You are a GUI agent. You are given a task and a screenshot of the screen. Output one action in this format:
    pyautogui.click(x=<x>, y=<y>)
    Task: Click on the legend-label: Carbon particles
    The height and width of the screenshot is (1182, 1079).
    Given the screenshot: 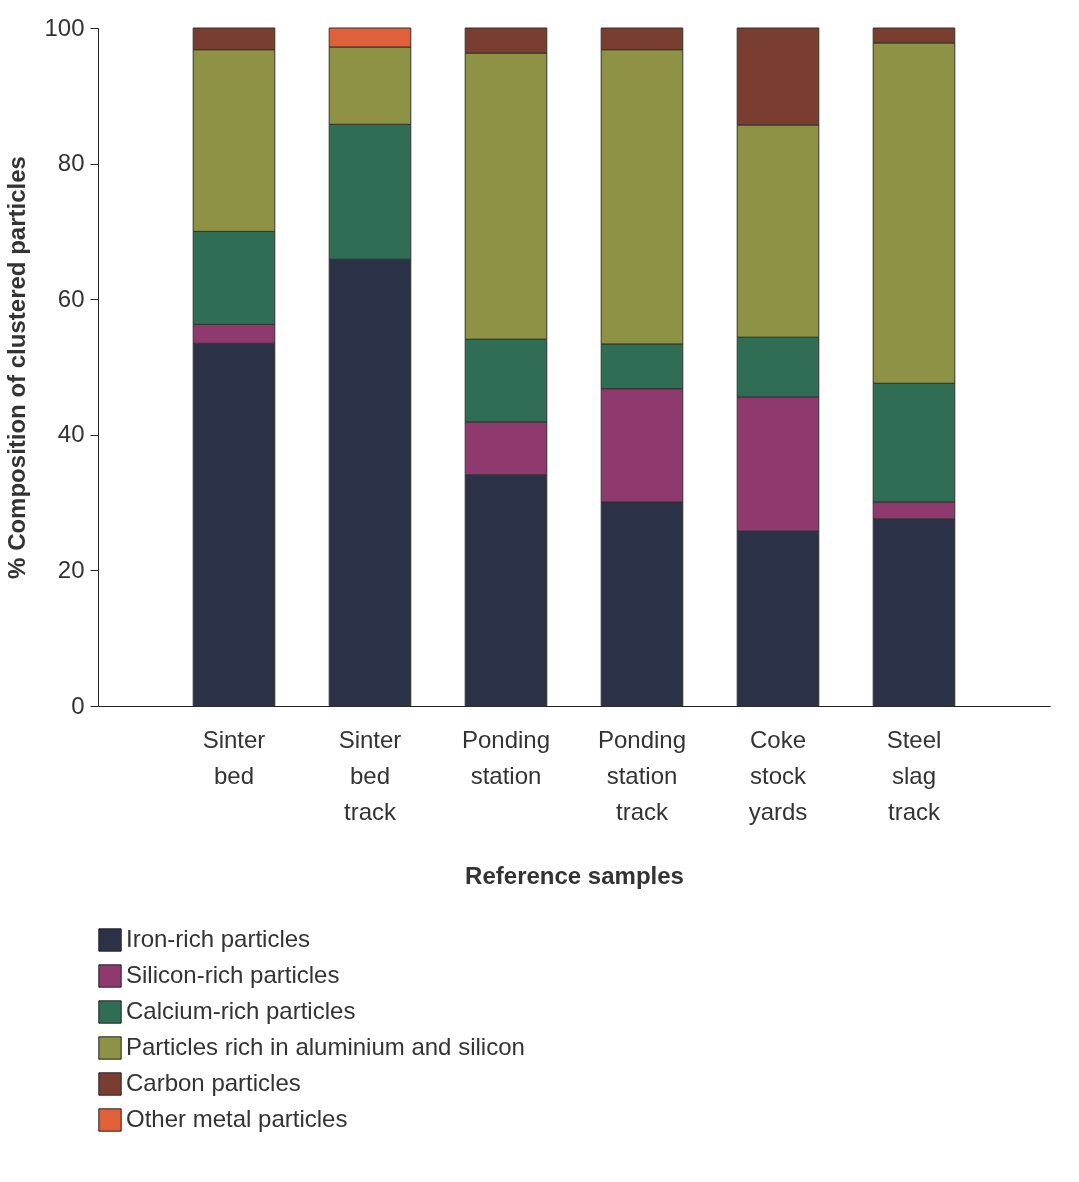 What is the action you would take?
    pyautogui.click(x=213, y=1082)
    